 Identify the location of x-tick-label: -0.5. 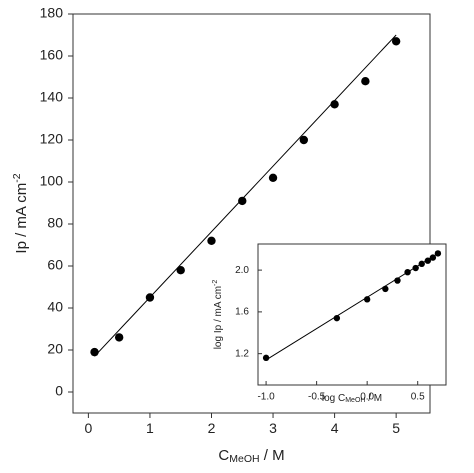
(317, 397).